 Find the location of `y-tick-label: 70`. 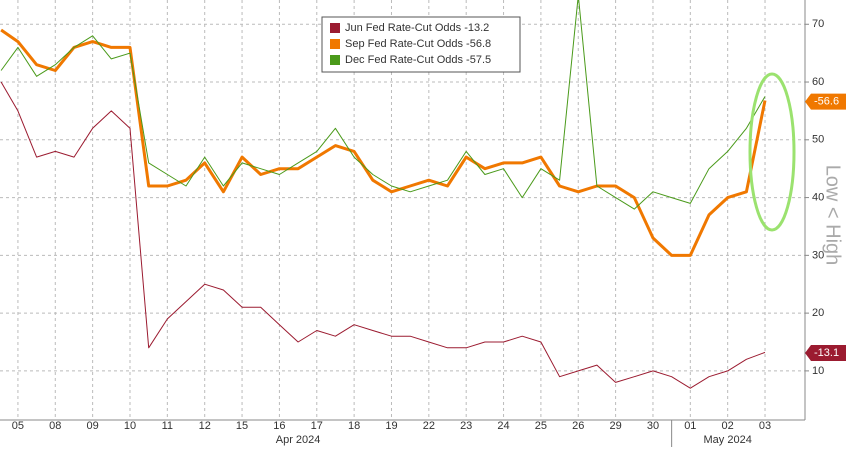

y-tick-label: 70 is located at coordinates (818, 24).